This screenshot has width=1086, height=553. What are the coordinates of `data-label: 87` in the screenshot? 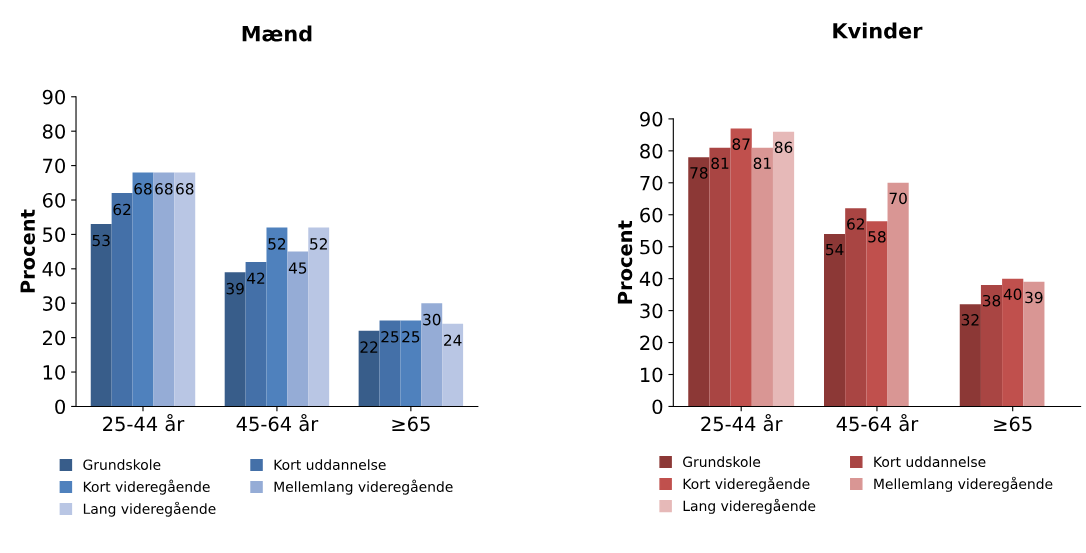 It's located at (741, 144).